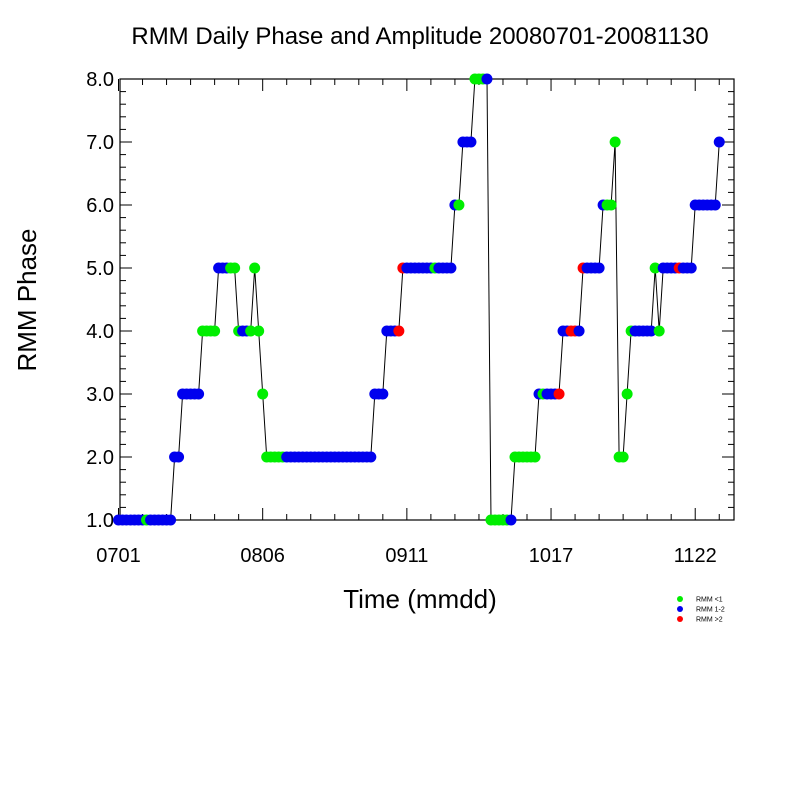 This screenshot has width=800, height=800. I want to click on x-tick-label: 0911, so click(406, 556).